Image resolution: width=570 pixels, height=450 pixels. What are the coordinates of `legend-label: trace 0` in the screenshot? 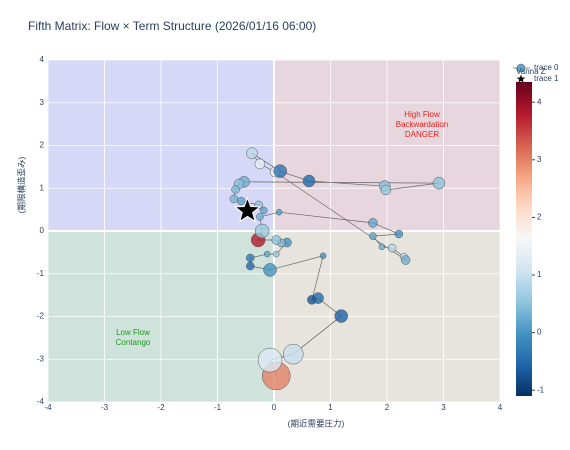 It's located at (546, 67).